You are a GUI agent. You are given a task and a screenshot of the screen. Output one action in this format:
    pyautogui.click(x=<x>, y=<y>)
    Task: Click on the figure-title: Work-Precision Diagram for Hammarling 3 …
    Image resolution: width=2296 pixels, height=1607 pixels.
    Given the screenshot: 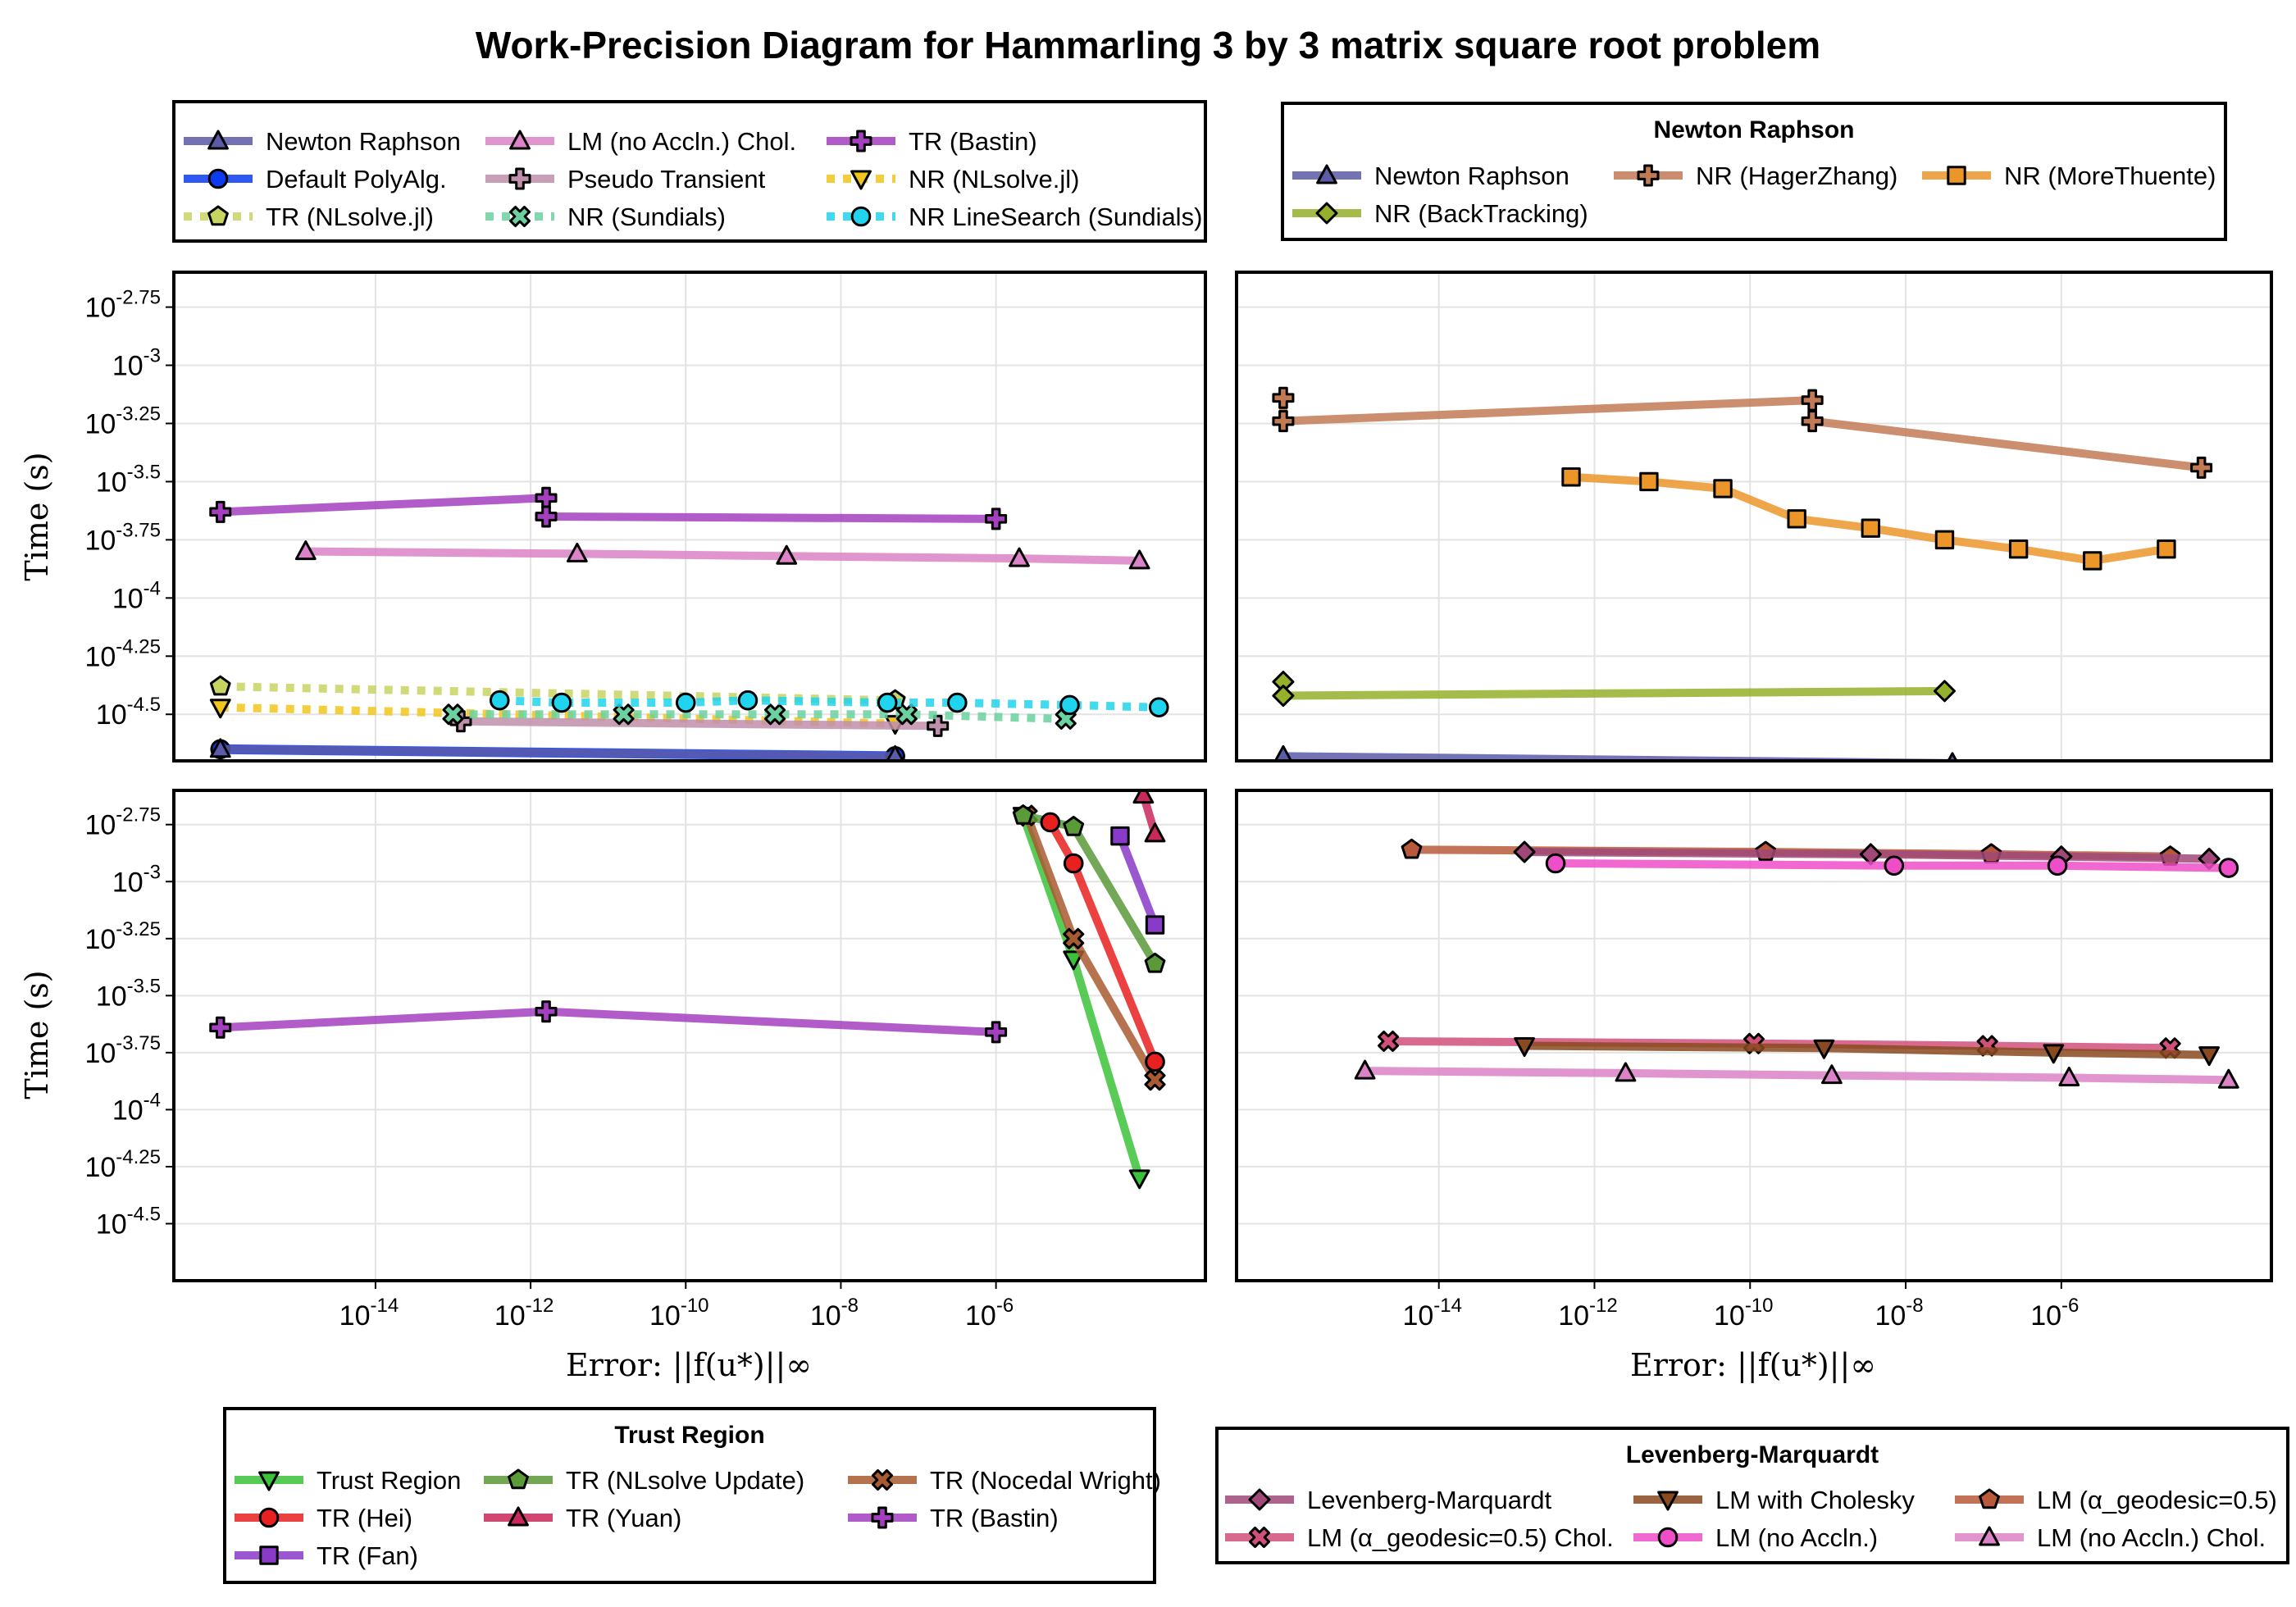 What is the action you would take?
    pyautogui.click(x=1148, y=45)
    